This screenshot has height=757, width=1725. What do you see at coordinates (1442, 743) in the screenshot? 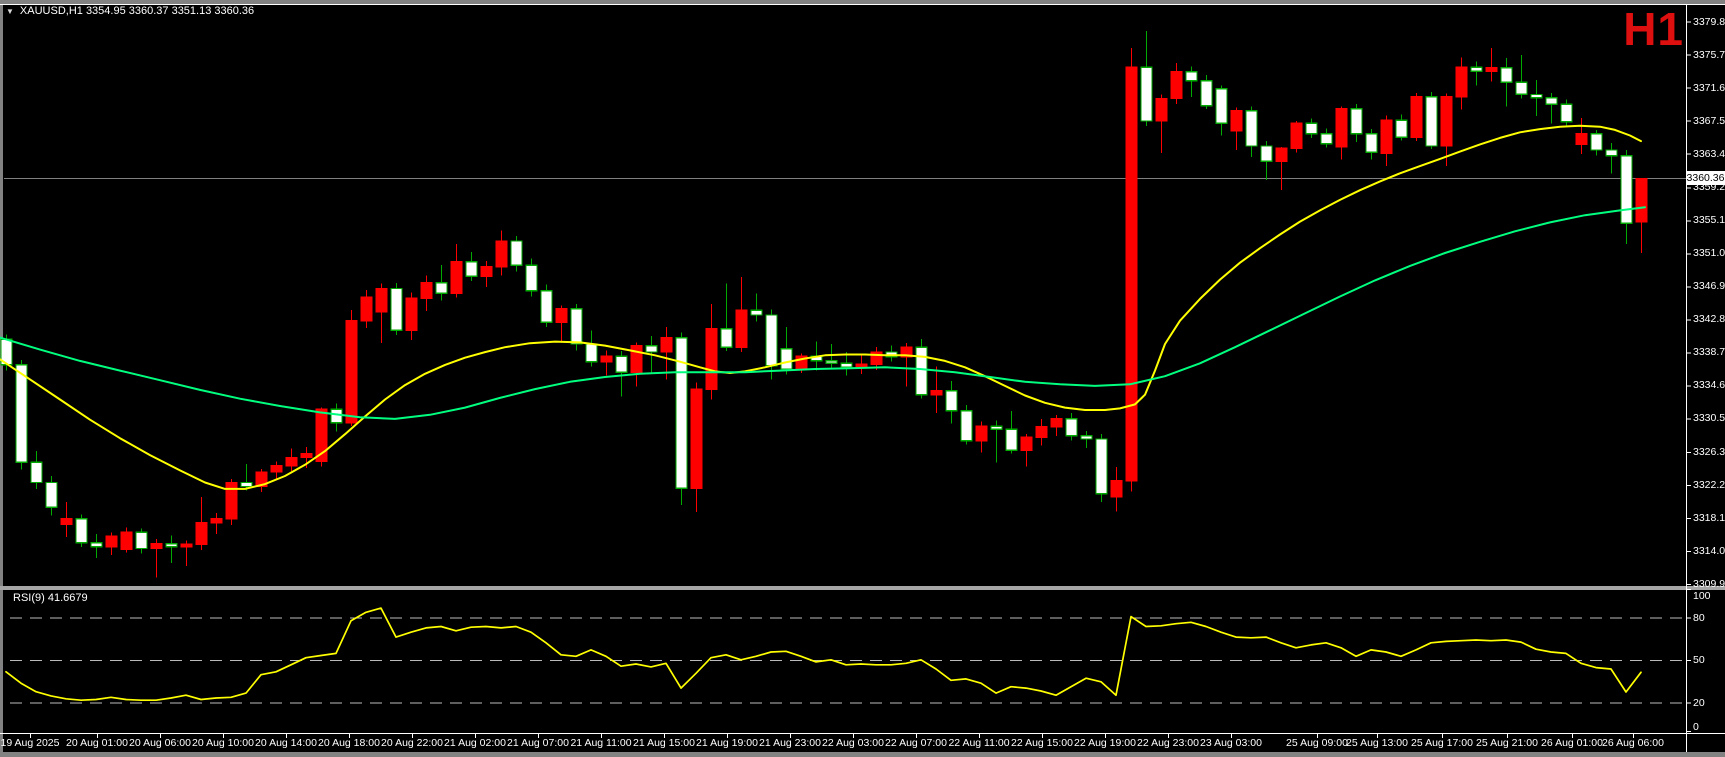
I see `time-axis-label: 25 Aug 17:00` at bounding box center [1442, 743].